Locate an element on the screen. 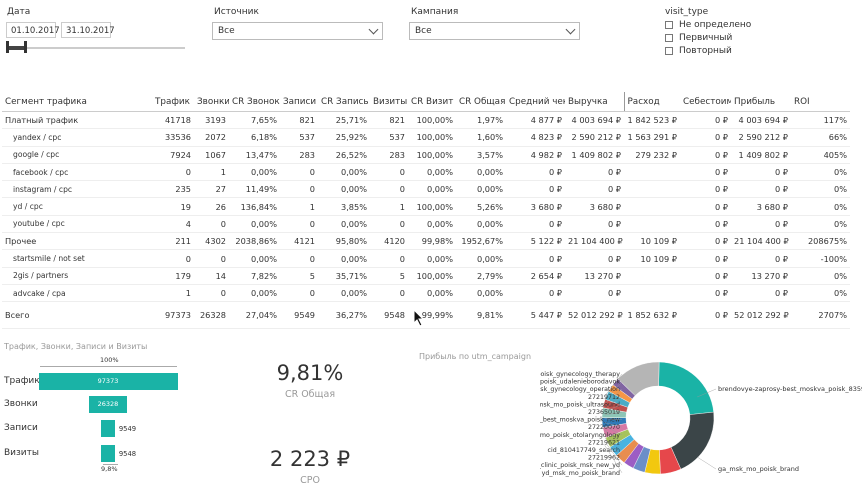 This screenshot has height=491, width=862. total-cell: 0 ₽ is located at coordinates (705, 315).